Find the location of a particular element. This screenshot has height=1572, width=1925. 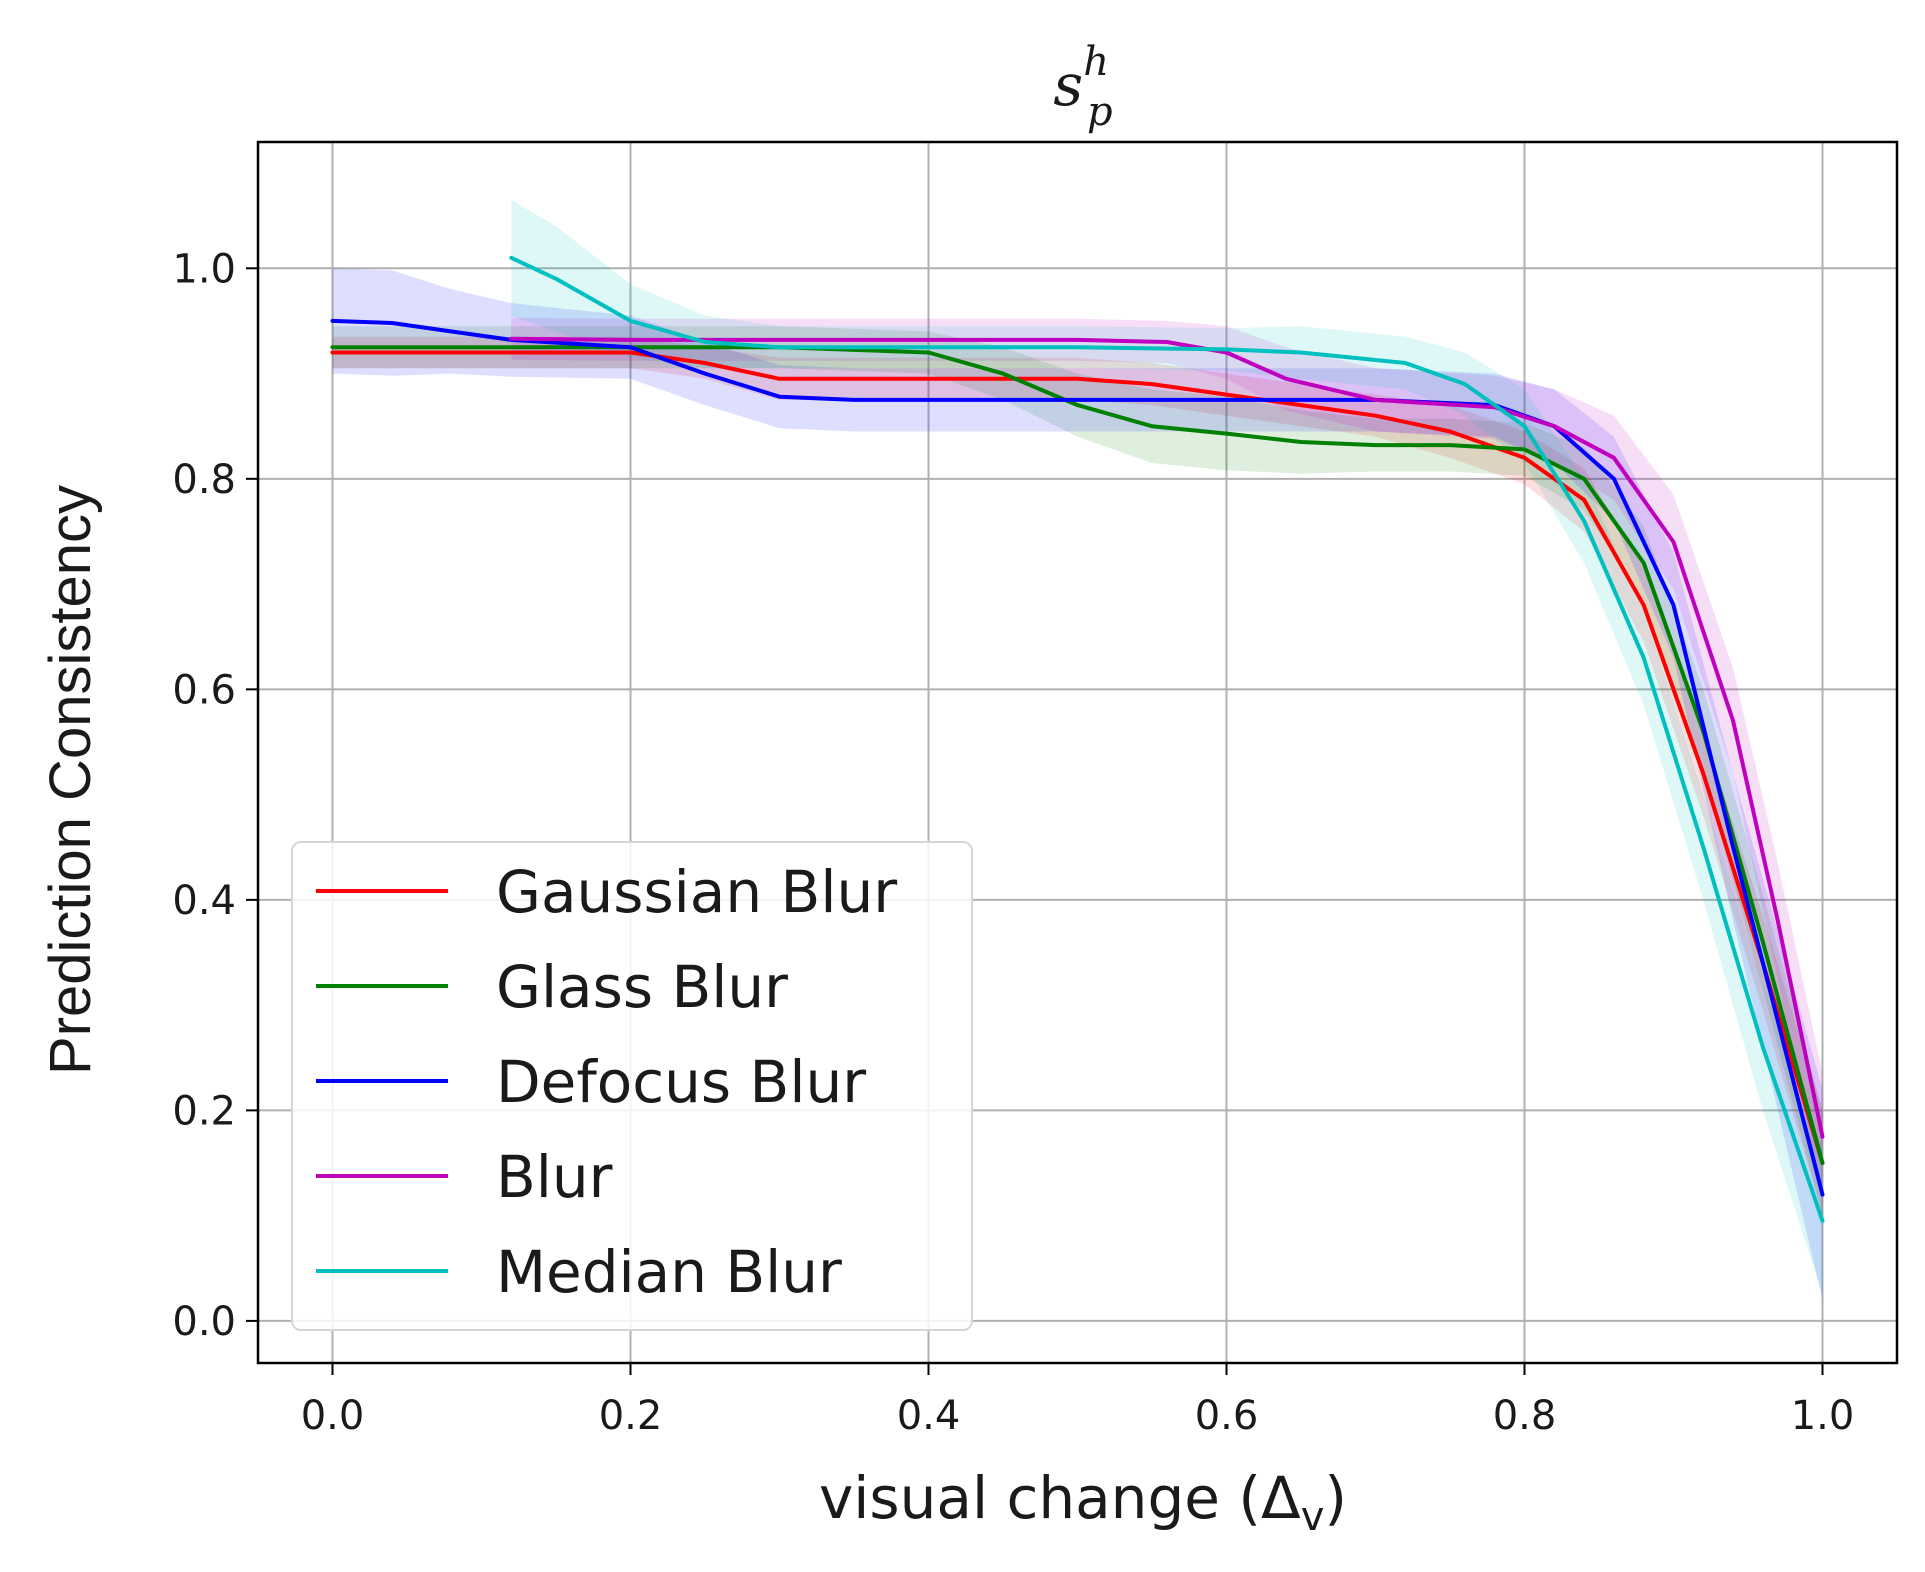

y-axis-label: Prediction Consistency is located at coordinates (70, 780).